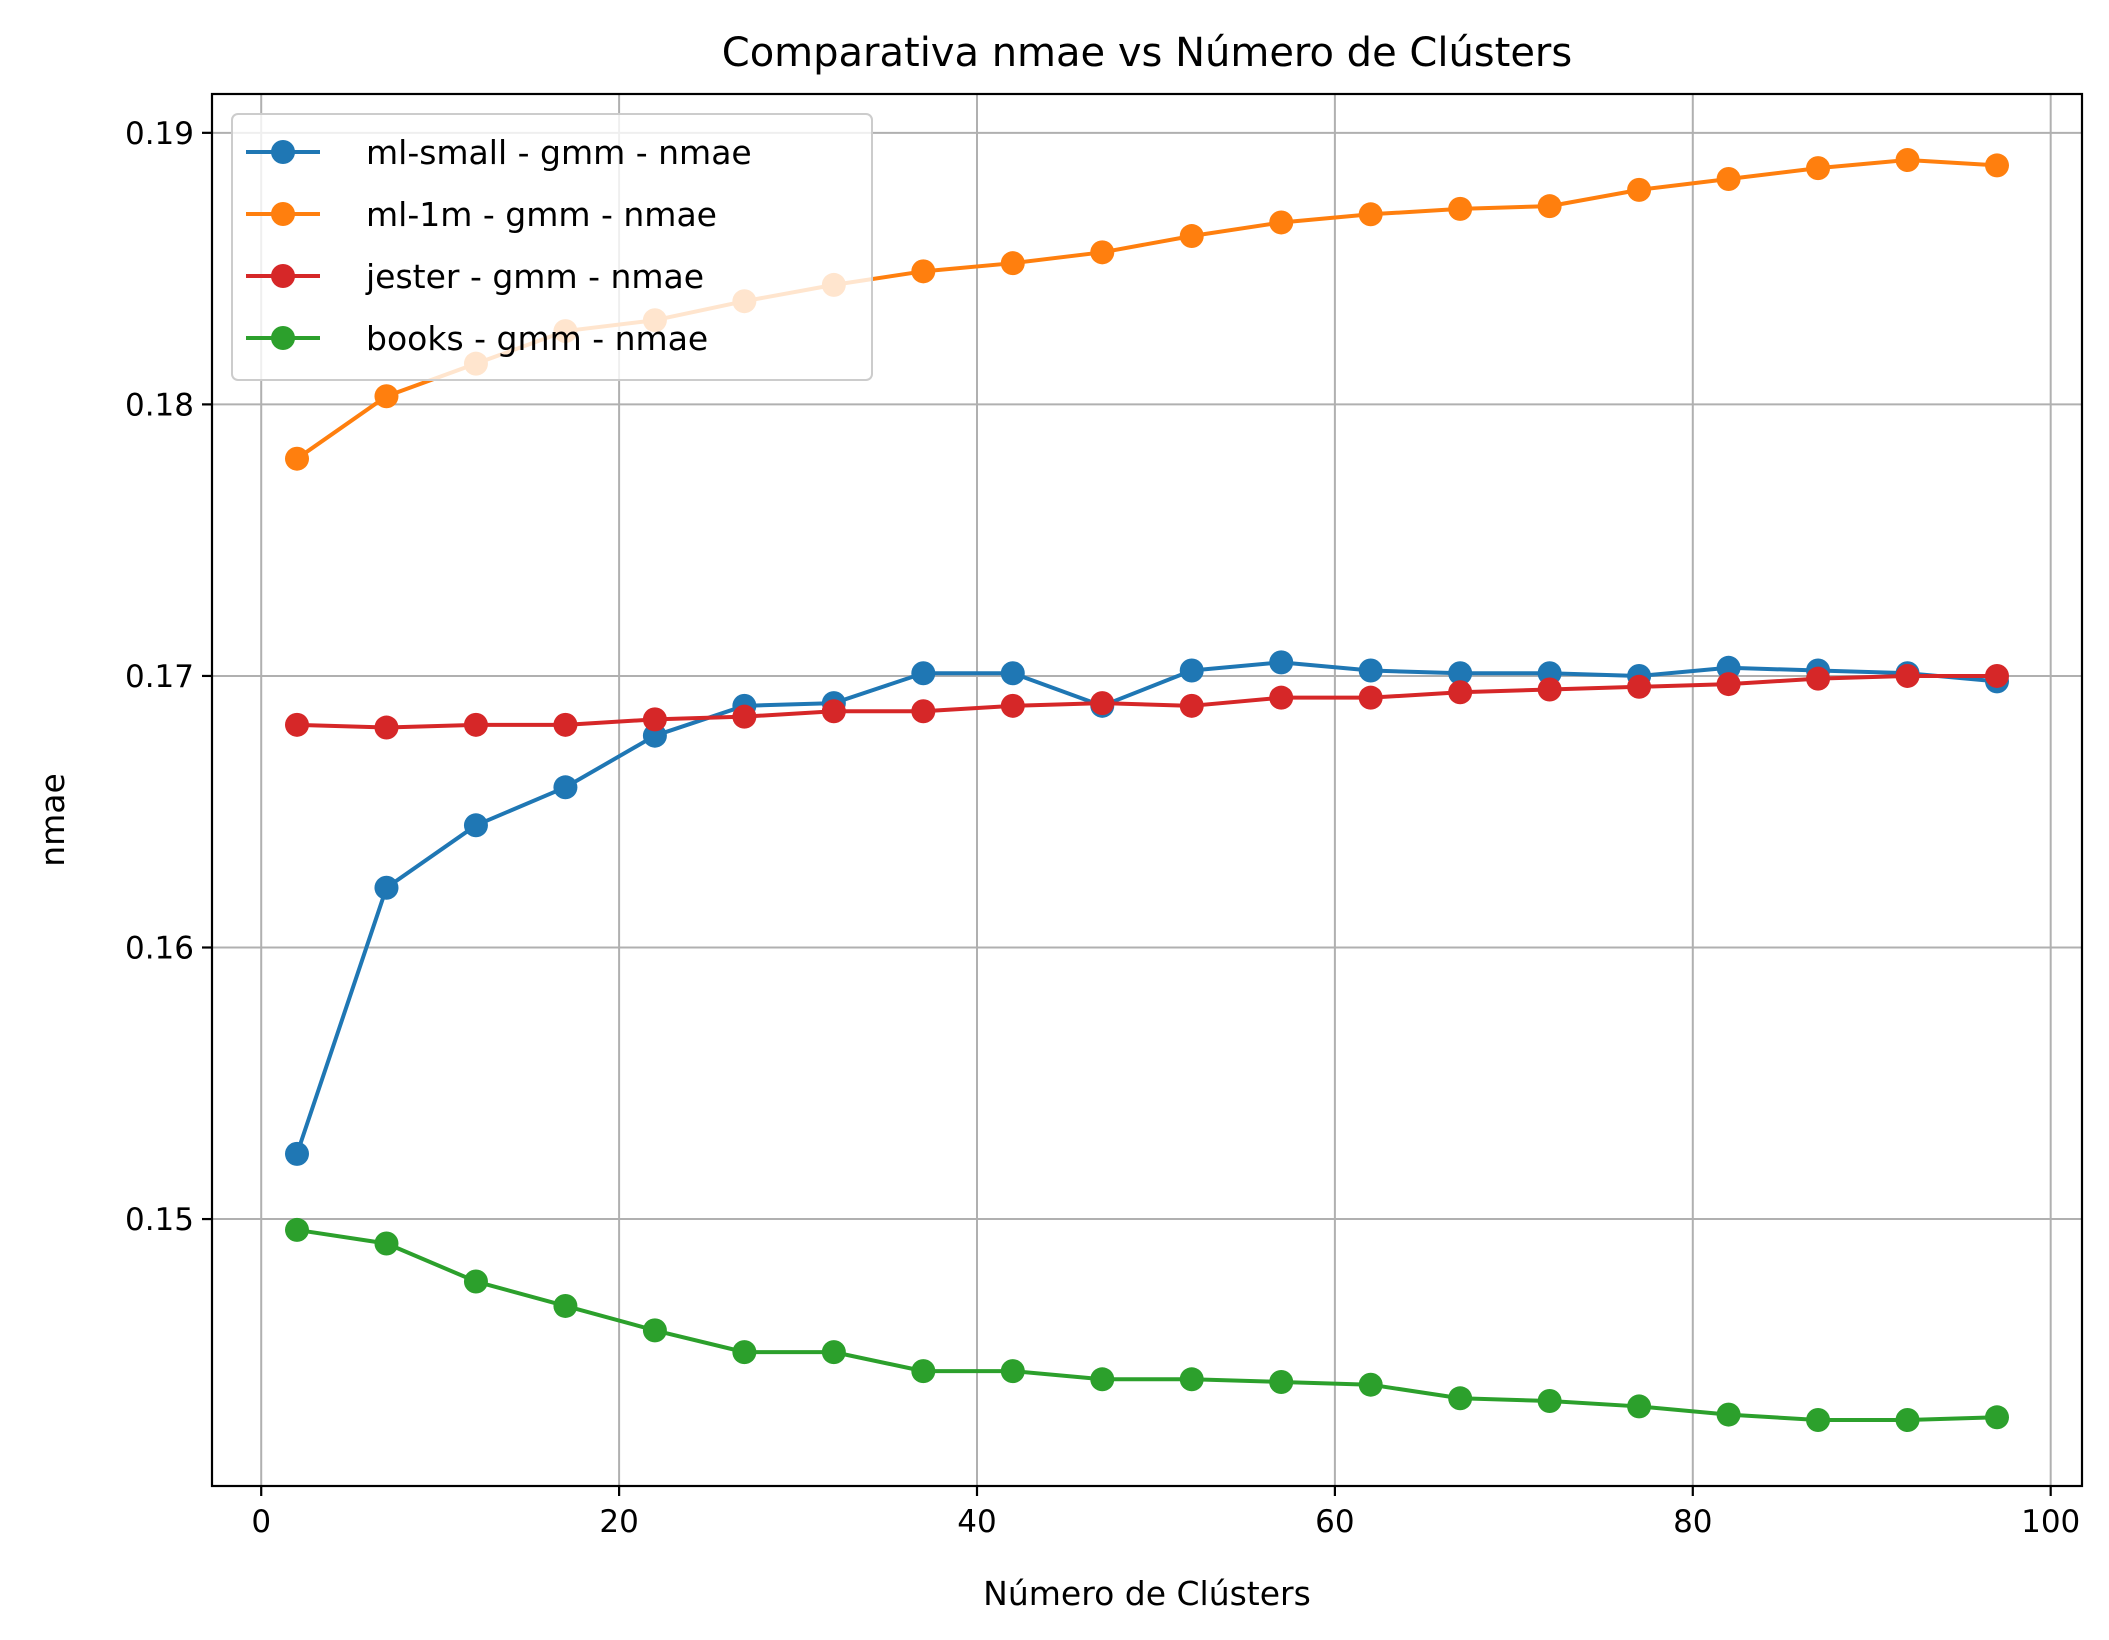  I want to click on y-tick-label: 0.18, so click(159, 405).